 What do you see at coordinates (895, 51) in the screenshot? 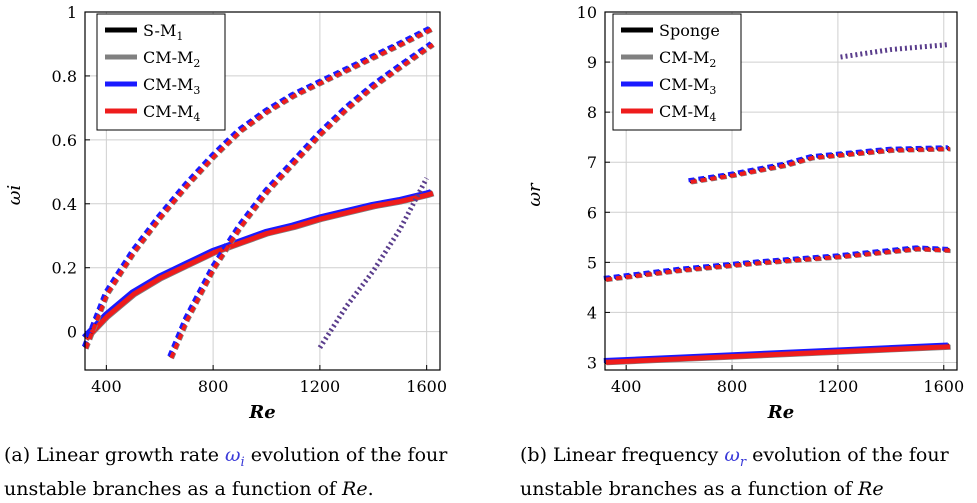
I see `series-line-branch-4-dotted` at bounding box center [895, 51].